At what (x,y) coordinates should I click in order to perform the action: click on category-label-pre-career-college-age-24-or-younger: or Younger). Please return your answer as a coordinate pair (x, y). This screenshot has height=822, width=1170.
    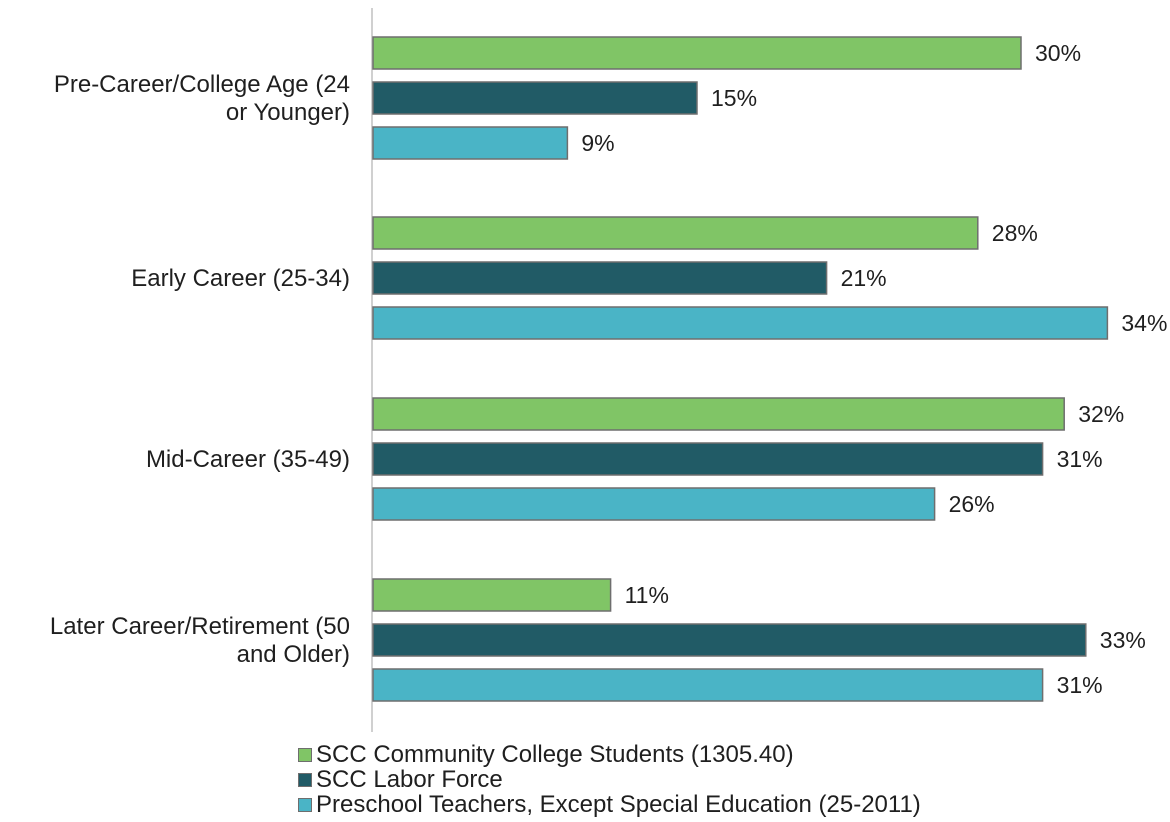
    Looking at the image, I should click on (288, 112).